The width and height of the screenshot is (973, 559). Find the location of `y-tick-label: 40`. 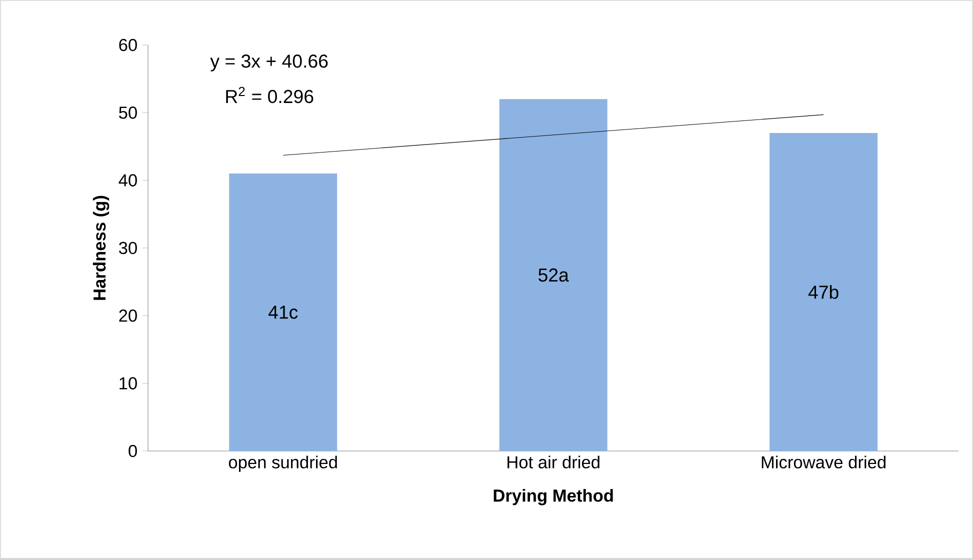

y-tick-label: 40 is located at coordinates (127, 180).